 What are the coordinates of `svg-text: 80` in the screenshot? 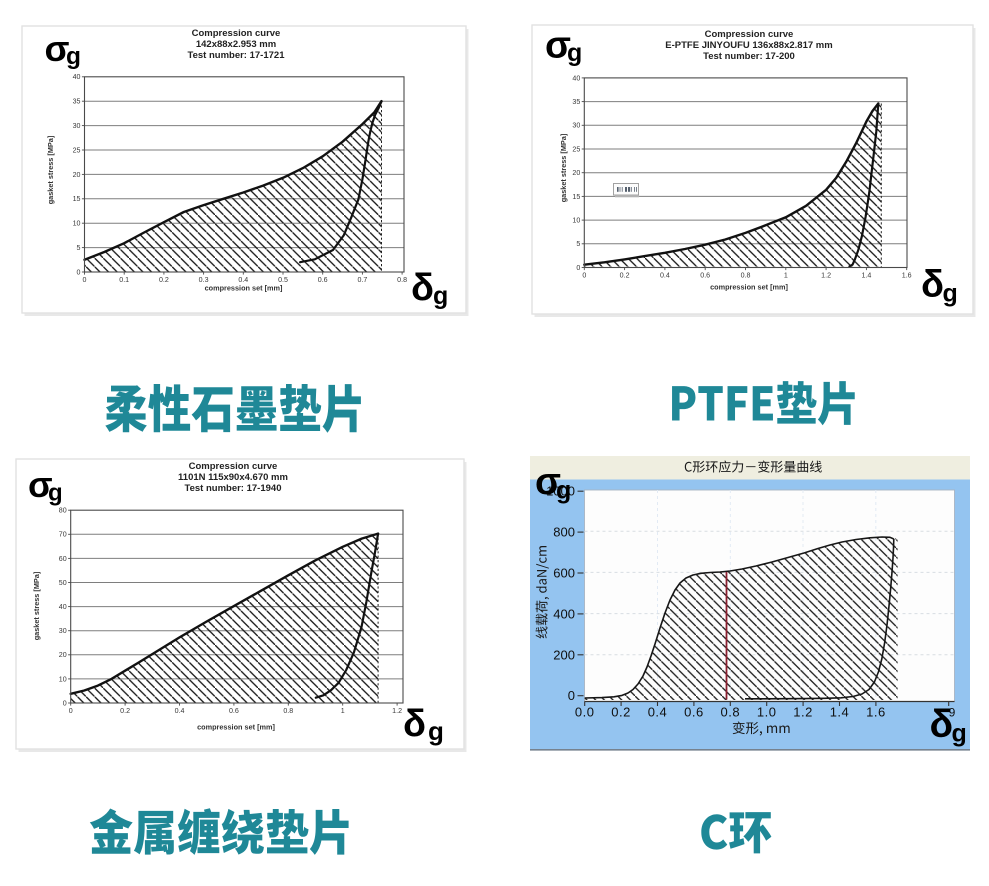 It's located at (63, 511).